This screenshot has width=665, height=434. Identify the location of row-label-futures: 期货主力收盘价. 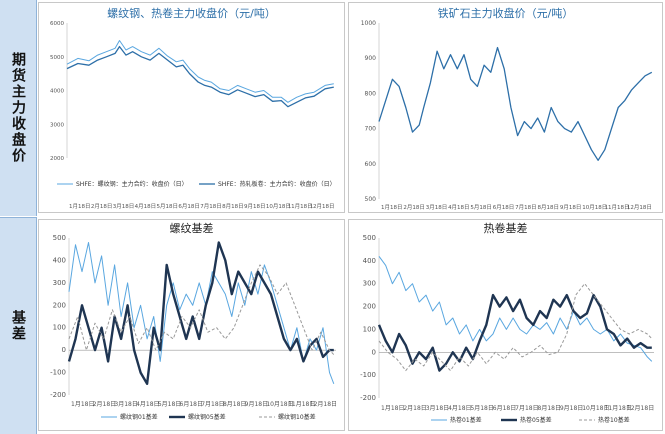
(18, 108).